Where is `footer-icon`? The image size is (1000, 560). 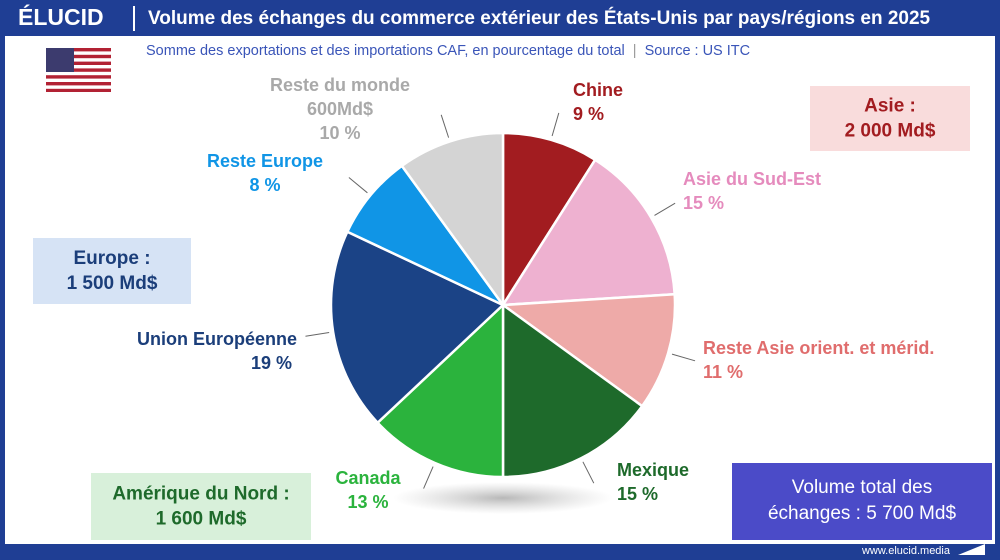
footer-icon is located at coordinates (971, 549).